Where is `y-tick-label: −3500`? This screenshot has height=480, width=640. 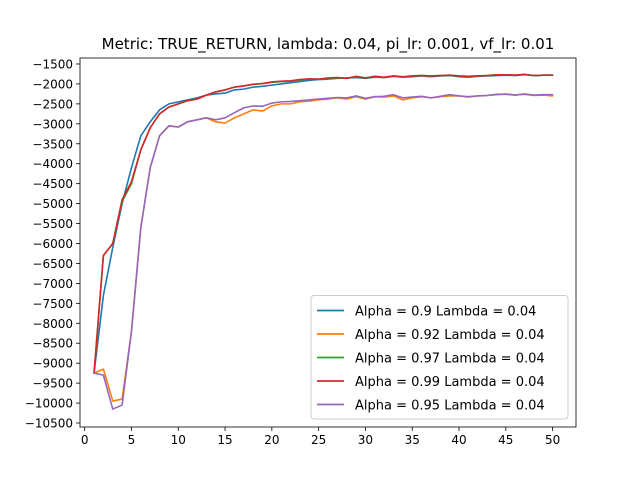 y-tick-label: −3500 is located at coordinates (52, 144).